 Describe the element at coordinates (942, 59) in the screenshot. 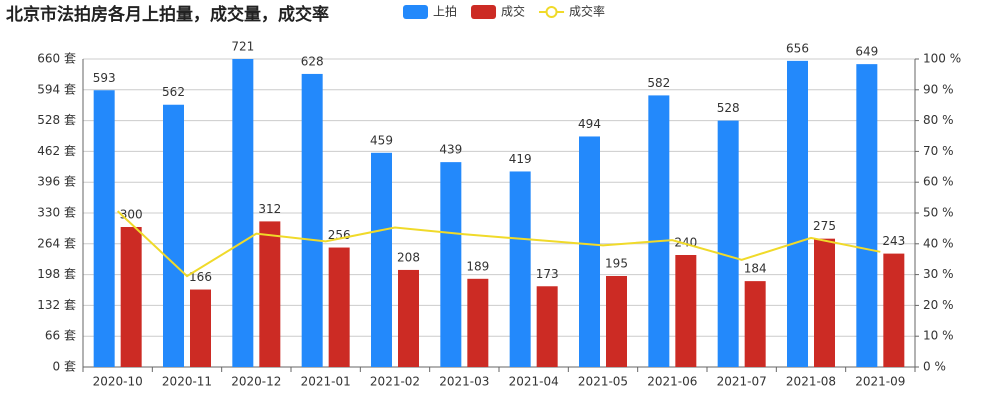

I see `y2-tick-label: 100 %` at that location.